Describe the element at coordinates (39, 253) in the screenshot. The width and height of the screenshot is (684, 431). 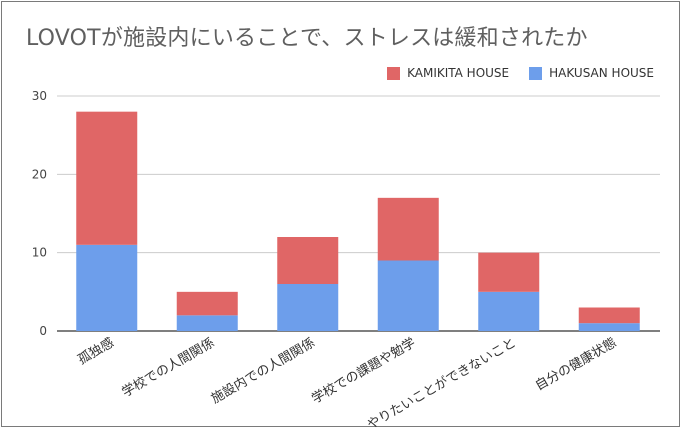
I see `y-tick-label: 10` at that location.